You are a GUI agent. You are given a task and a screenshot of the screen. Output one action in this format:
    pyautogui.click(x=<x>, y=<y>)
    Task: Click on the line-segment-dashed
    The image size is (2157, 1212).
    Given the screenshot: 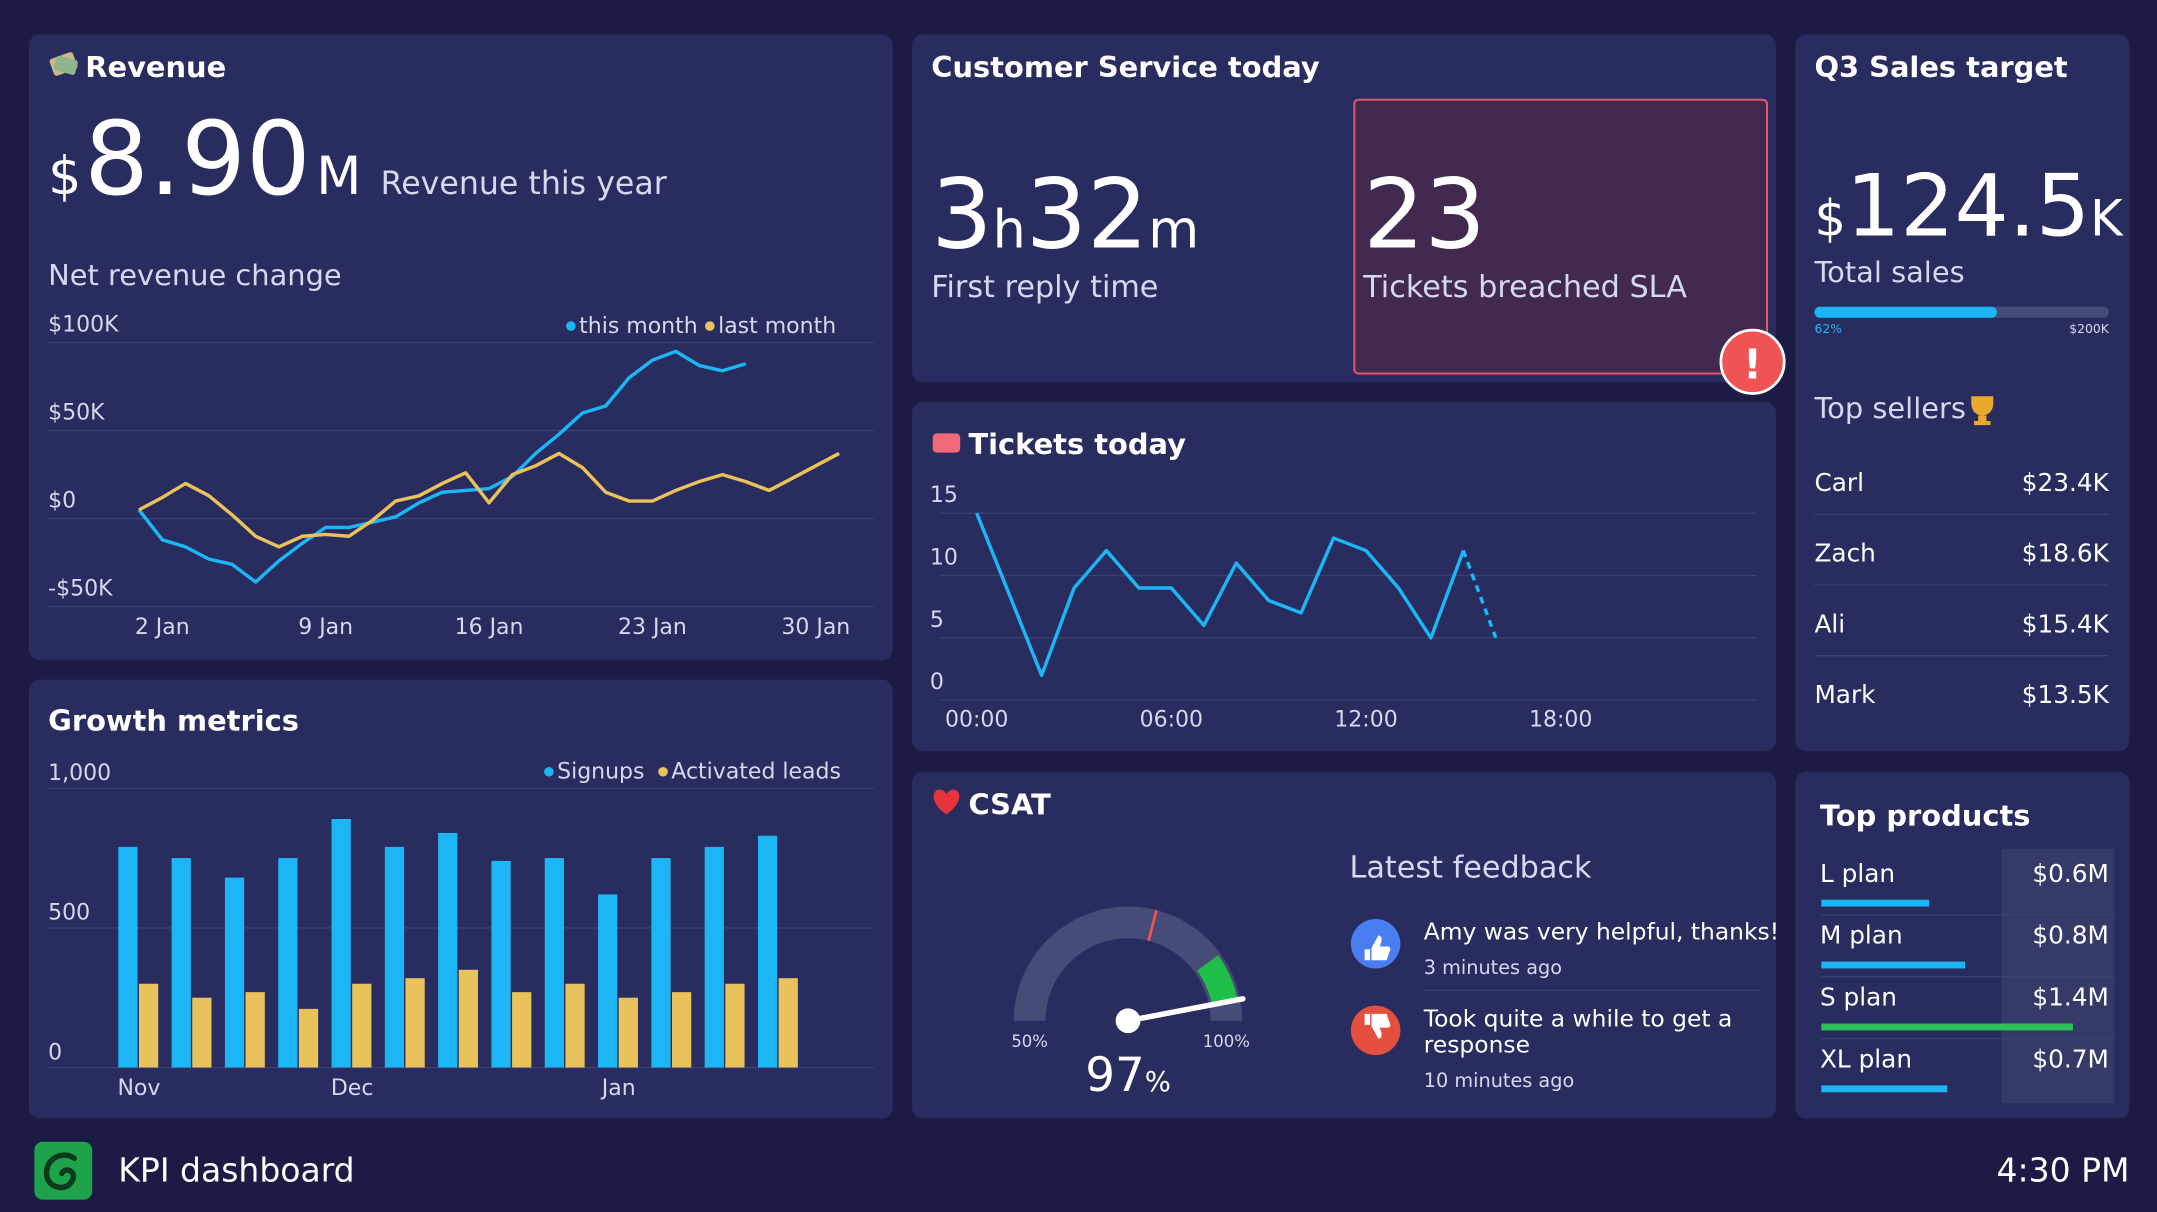 What is the action you would take?
    pyautogui.click(x=1479, y=594)
    